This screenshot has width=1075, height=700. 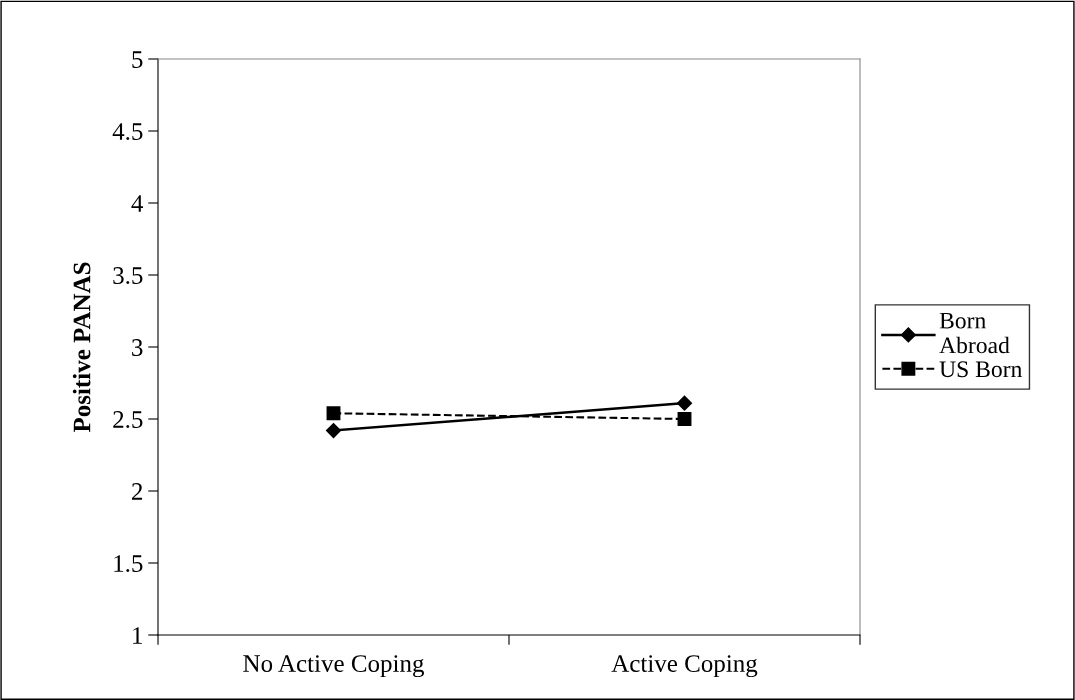 What do you see at coordinates (128, 276) in the screenshot?
I see `y-tick-label: 3.5` at bounding box center [128, 276].